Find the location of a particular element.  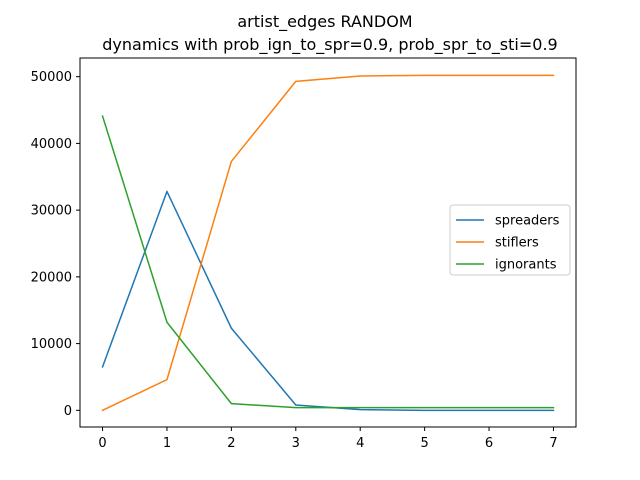

y-axis: 0 10000 20000 30000 40000 50000 is located at coordinates (55, 244).